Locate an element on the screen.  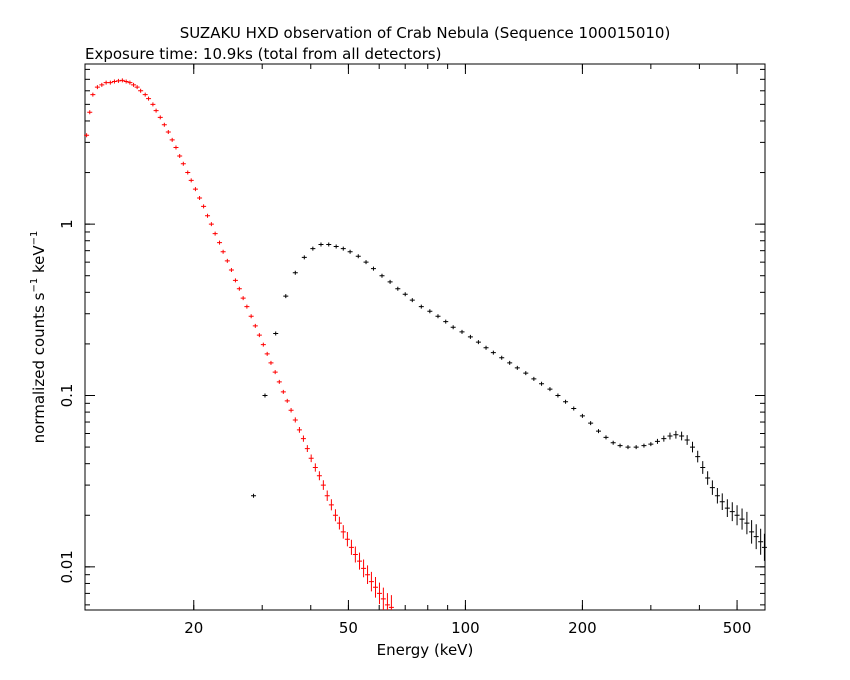
x-tick-label: 20 is located at coordinates (193, 628).